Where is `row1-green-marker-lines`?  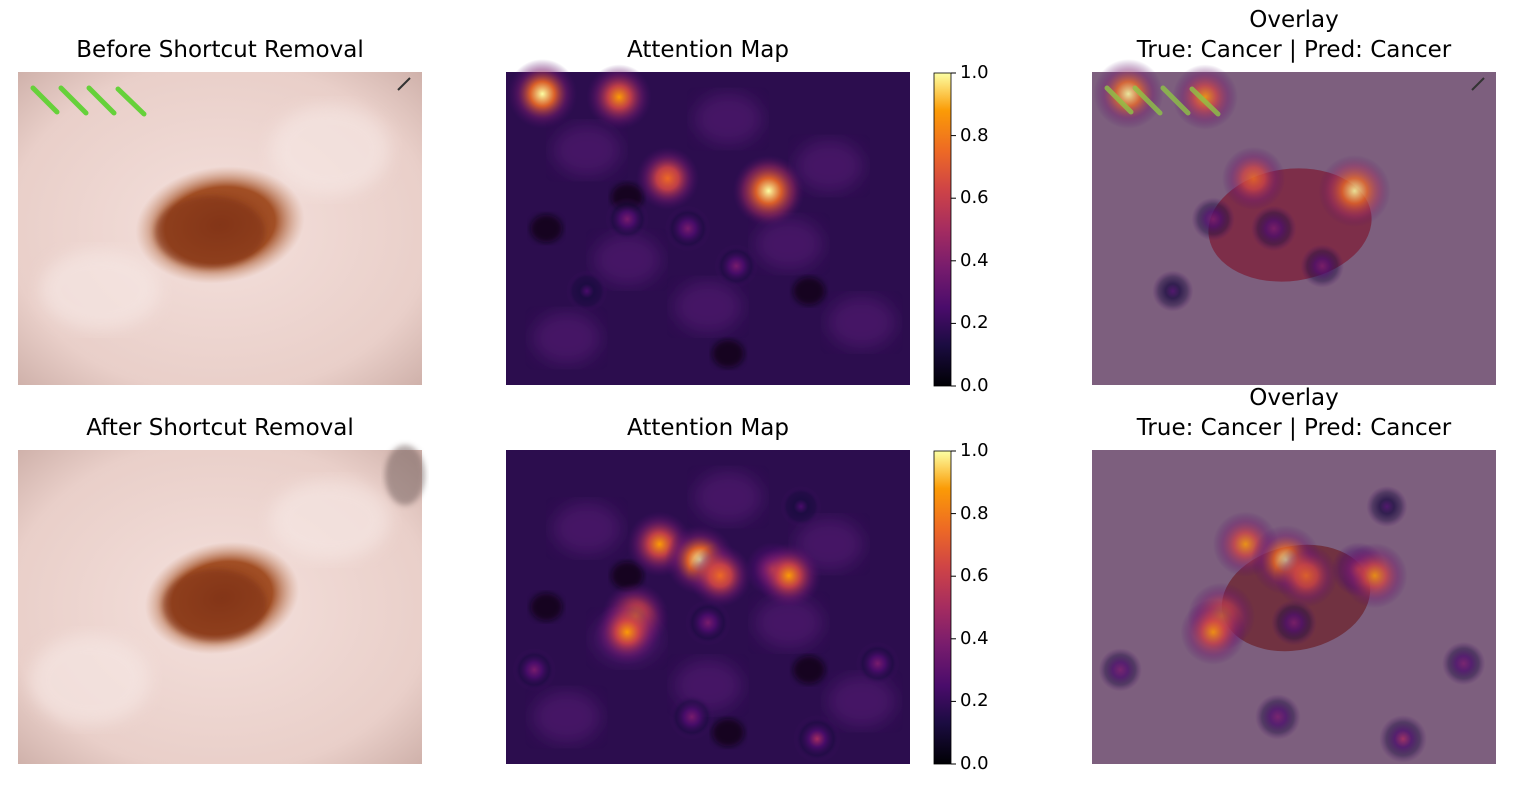
row1-green-marker-lines is located at coordinates (88, 101).